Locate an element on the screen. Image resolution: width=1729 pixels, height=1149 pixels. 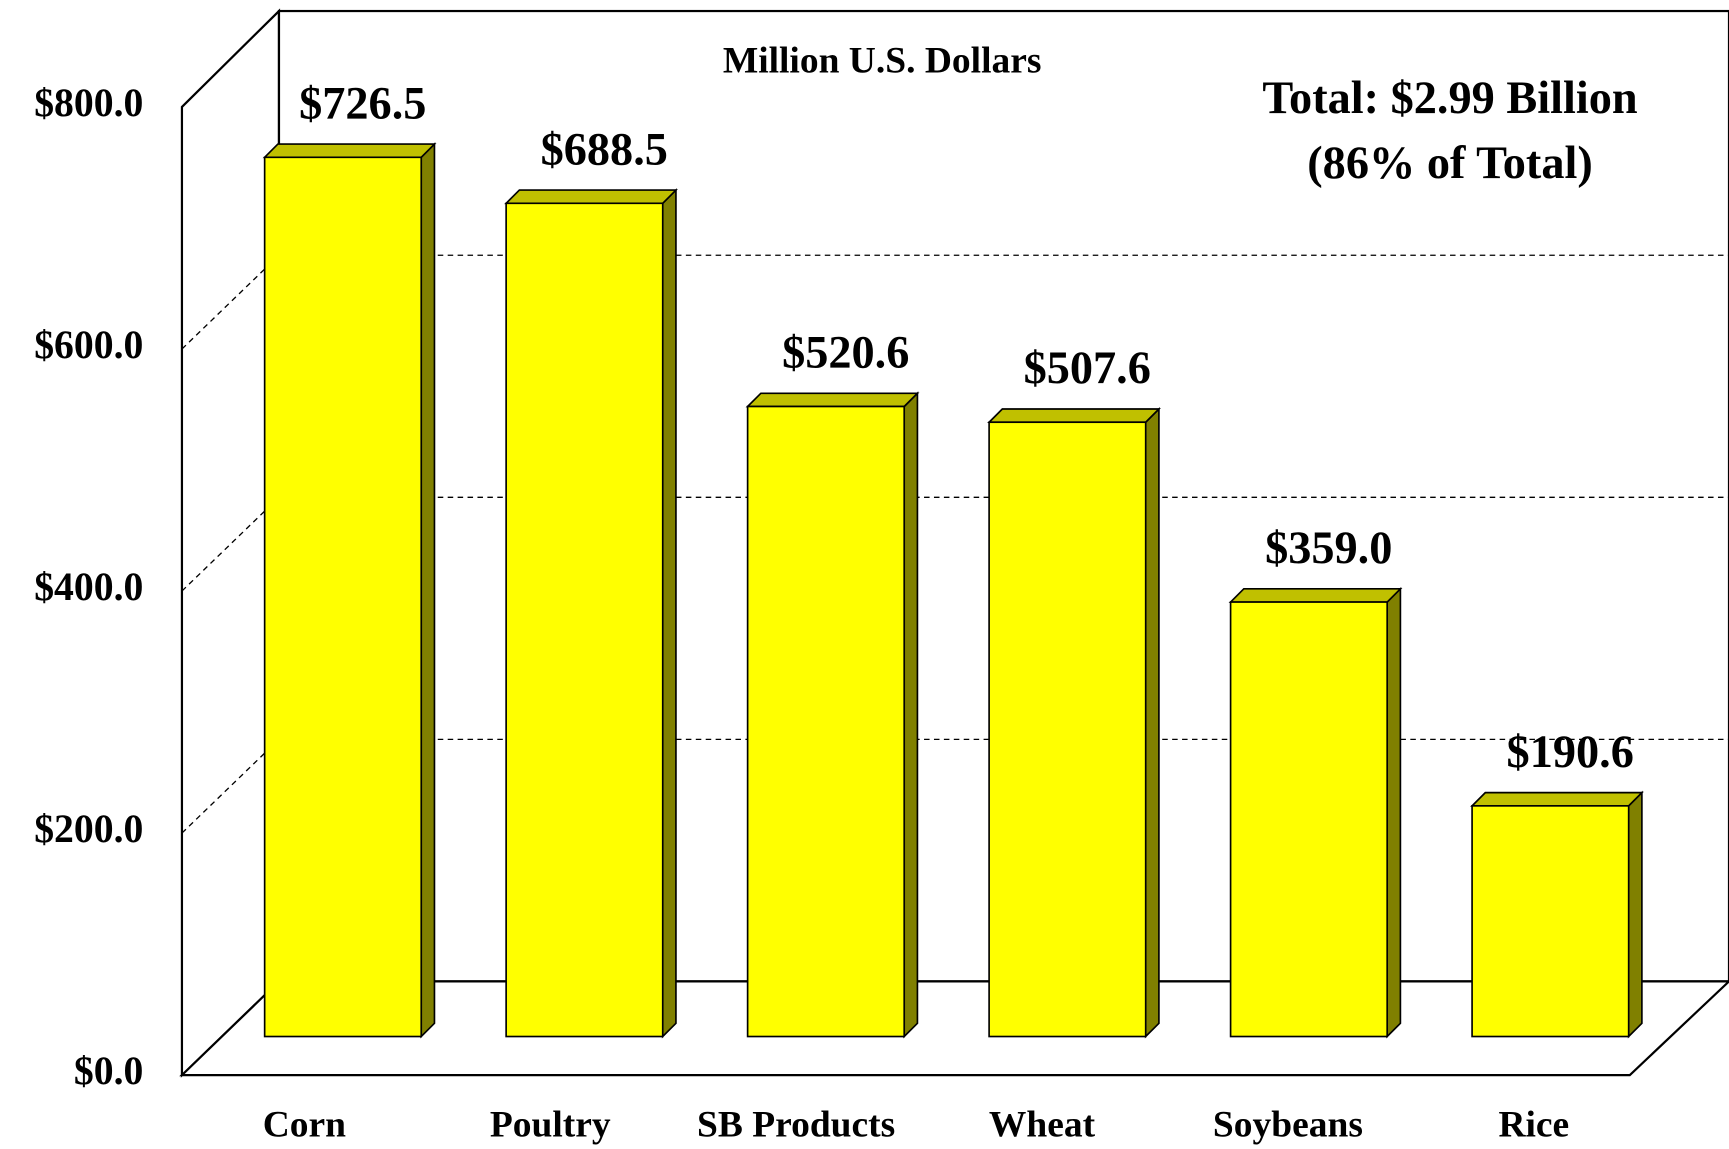
y-tick-label: $600.0 is located at coordinates (88, 345).